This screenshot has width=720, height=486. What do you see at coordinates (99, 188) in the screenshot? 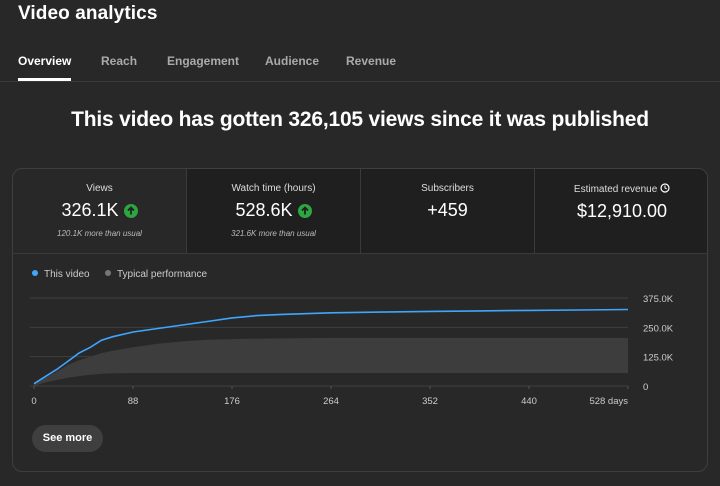
I see `metric-label: Views` at bounding box center [99, 188].